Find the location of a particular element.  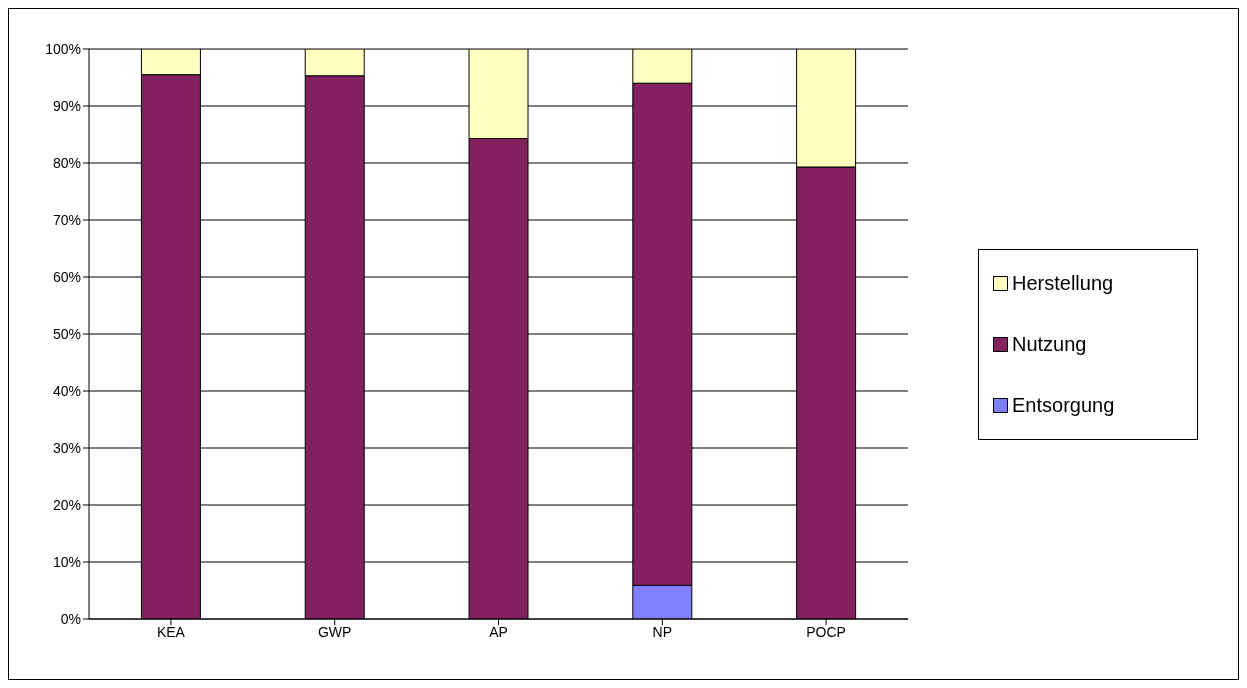

y-tick-label: 100% is located at coordinates (63, 48).